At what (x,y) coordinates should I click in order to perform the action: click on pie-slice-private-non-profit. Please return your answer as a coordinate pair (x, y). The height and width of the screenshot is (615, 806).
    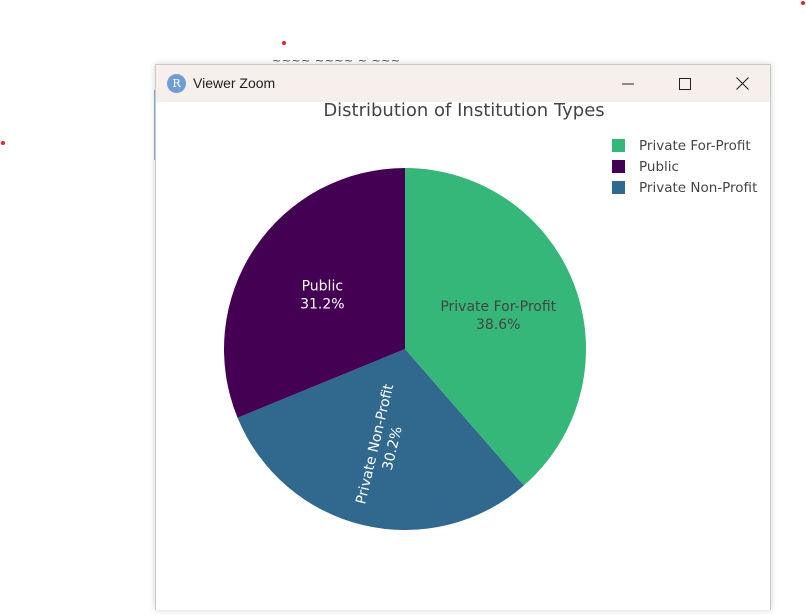
    Looking at the image, I should click on (380, 439).